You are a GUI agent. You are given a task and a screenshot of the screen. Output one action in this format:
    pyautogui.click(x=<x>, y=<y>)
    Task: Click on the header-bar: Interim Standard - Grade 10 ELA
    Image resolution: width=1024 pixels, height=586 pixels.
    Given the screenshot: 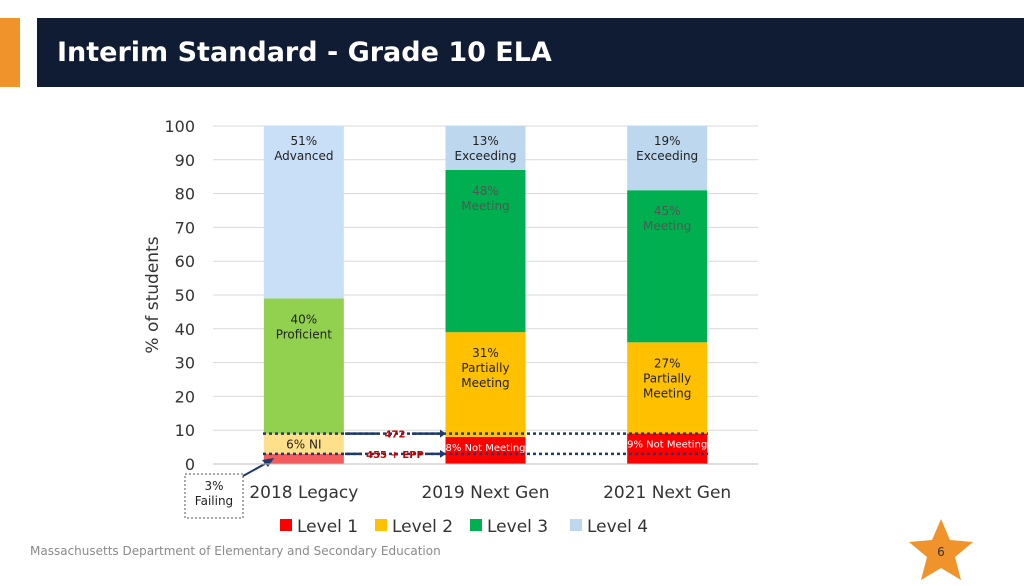 What is the action you would take?
    pyautogui.click(x=530, y=52)
    